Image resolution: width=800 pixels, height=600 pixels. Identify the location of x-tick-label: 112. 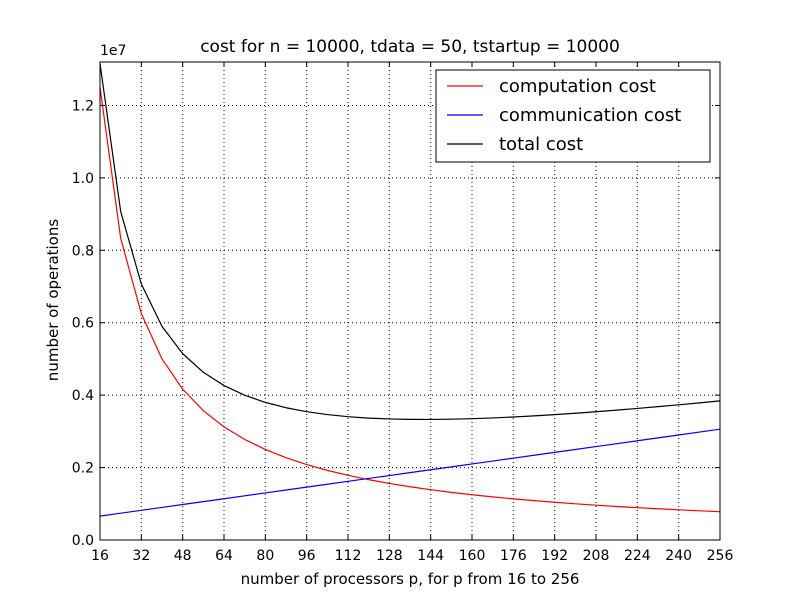
(348, 556).